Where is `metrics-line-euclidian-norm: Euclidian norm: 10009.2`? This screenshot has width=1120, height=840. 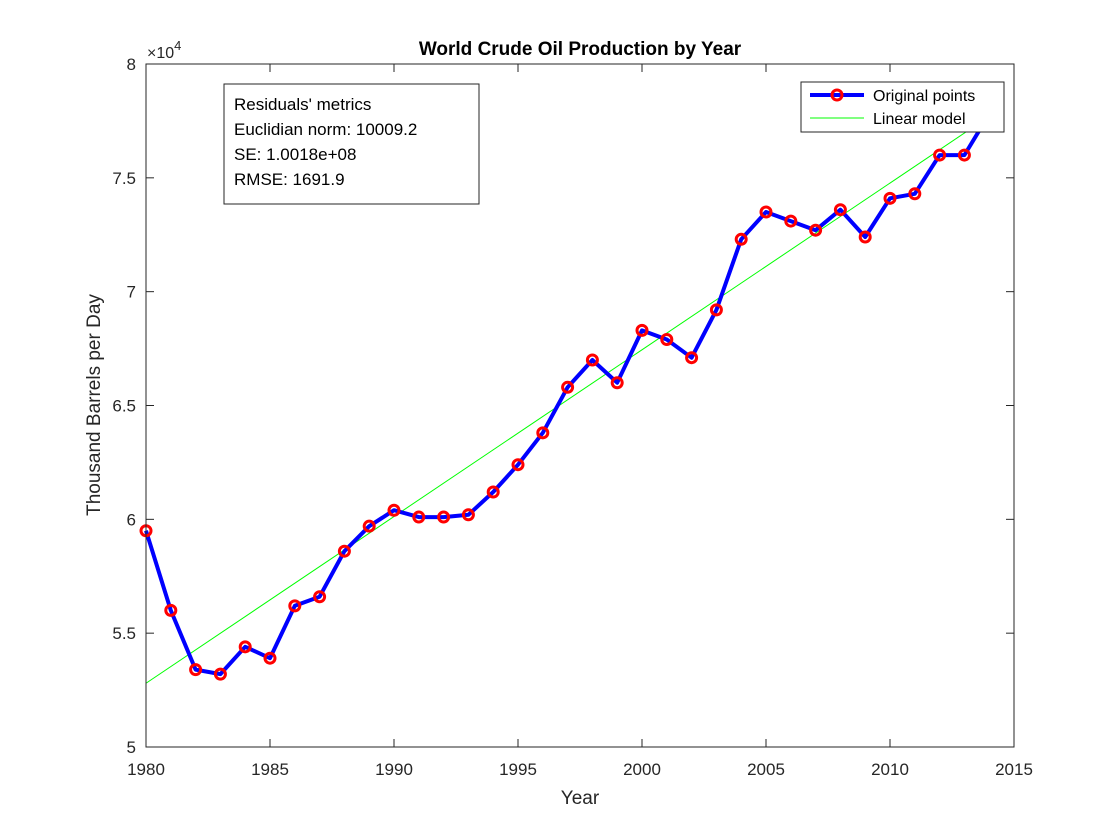
metrics-line-euclidian-norm: Euclidian norm: 10009.2 is located at coordinates (325, 129).